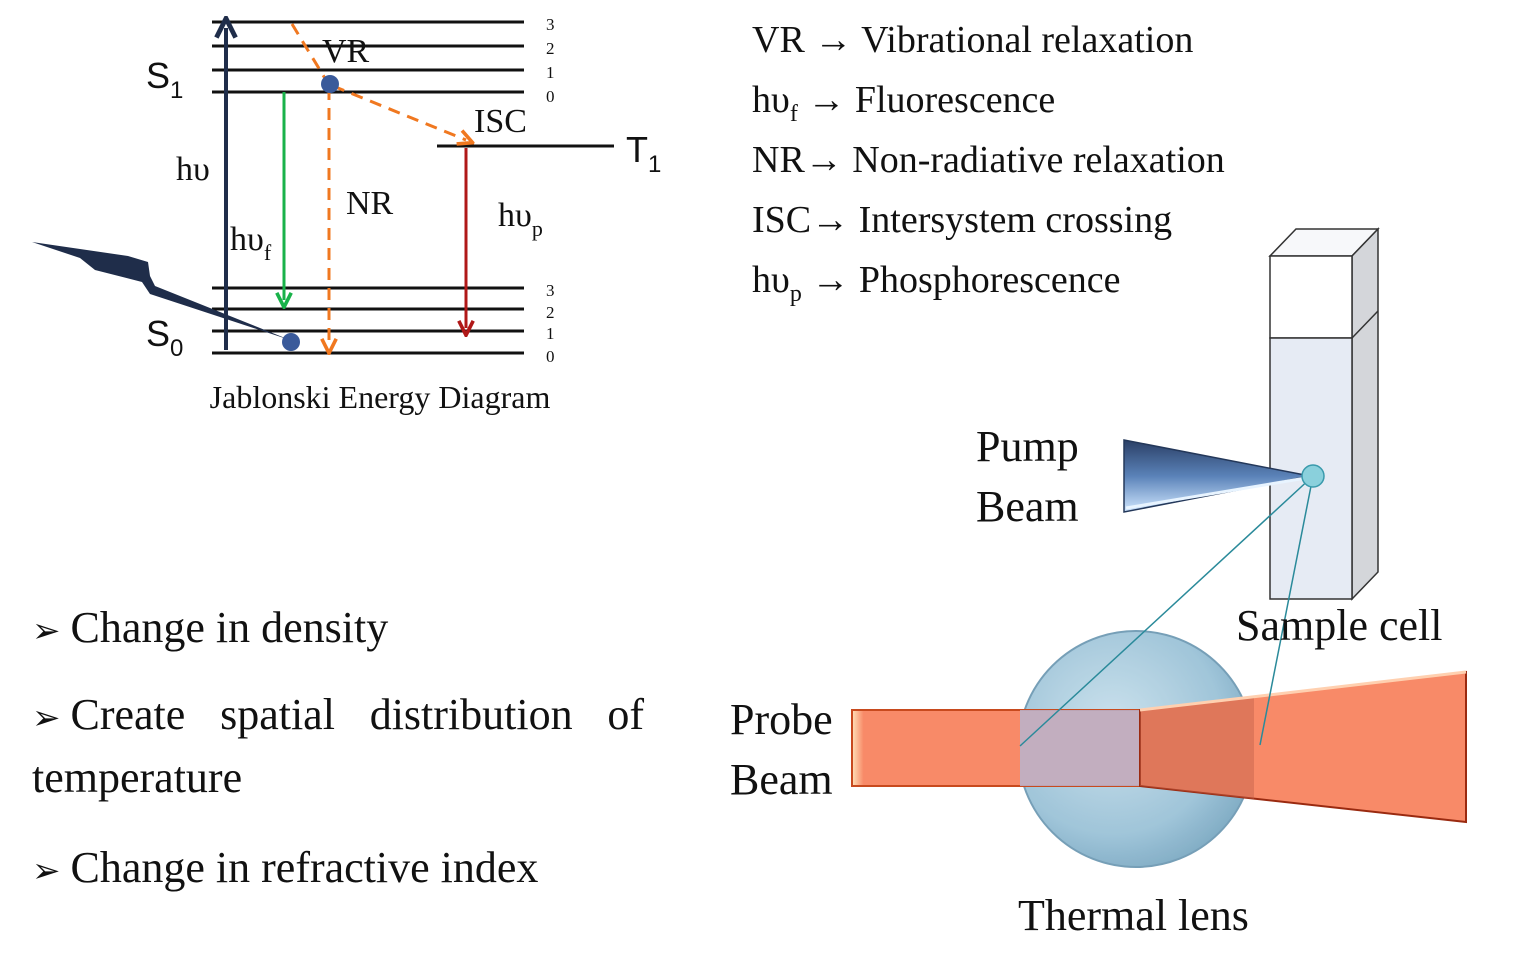 This screenshot has height=953, width=1514. I want to click on hv-p-label: hυp, so click(520, 219).